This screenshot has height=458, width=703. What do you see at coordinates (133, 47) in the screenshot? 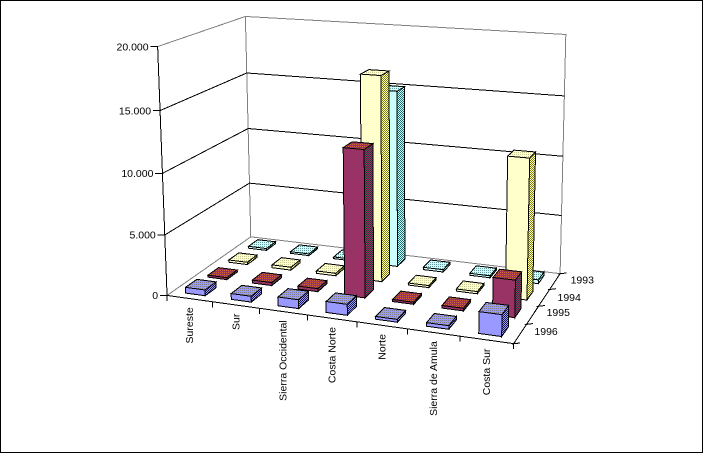
I see `svg-text: 20.000` at bounding box center [133, 47].